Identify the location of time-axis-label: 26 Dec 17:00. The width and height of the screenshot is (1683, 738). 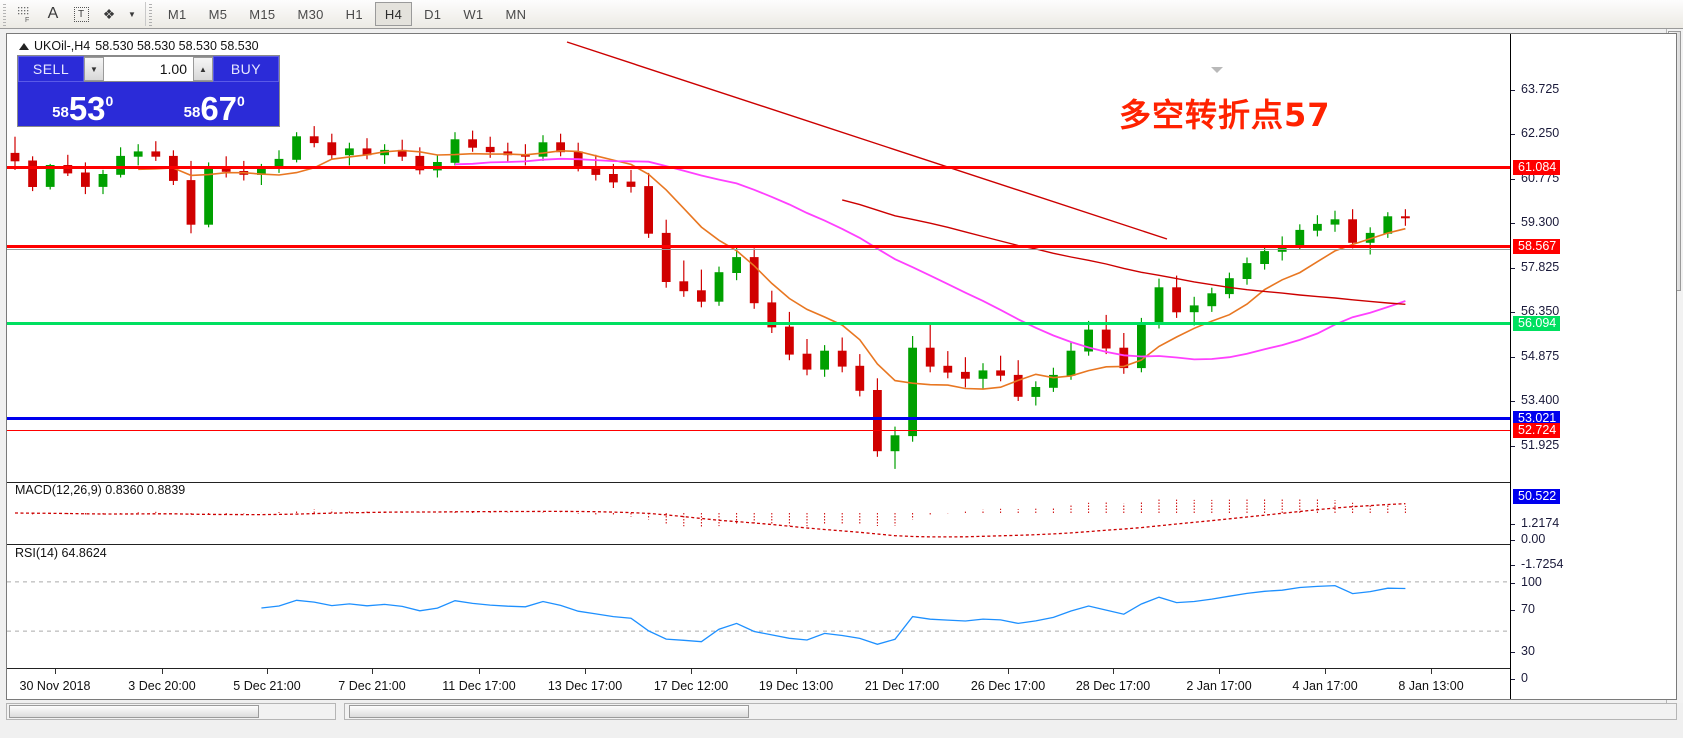
(1008, 686).